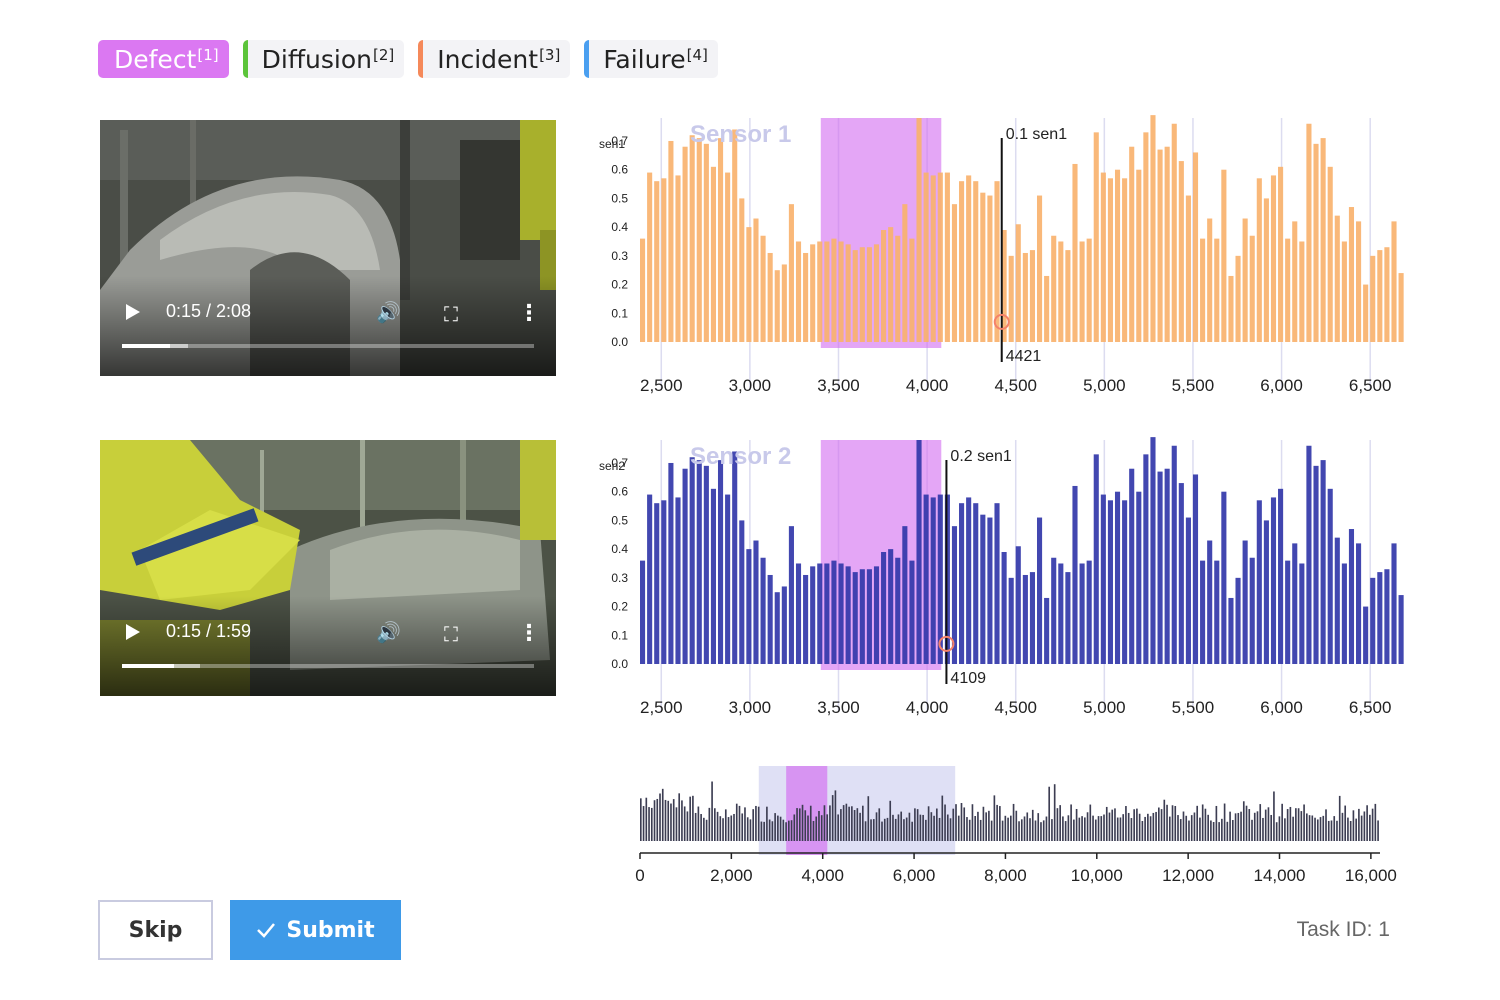  What do you see at coordinates (328, 248) in the screenshot?
I see `video-player-1: 0:15 / 2:08 🔊 ⛶ ⋮` at bounding box center [328, 248].